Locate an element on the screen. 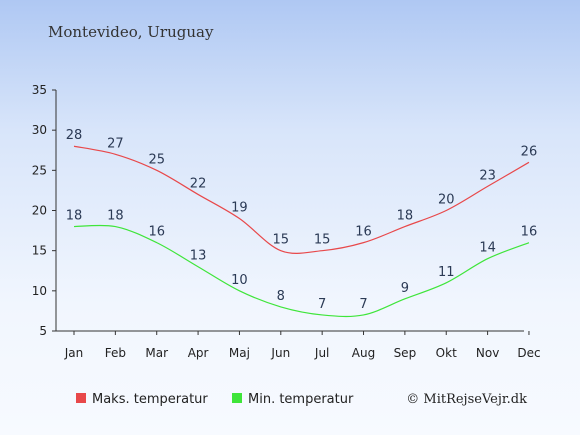  data-label-max: 20 is located at coordinates (446, 200).